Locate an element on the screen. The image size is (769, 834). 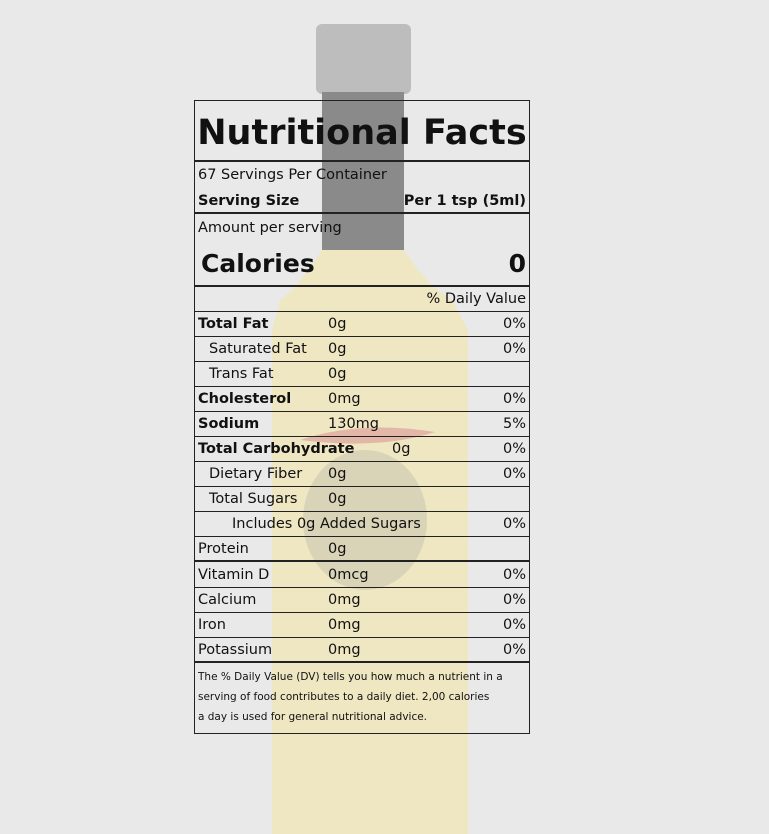
nutrient-name: Vitamin D is located at coordinates (234, 575).